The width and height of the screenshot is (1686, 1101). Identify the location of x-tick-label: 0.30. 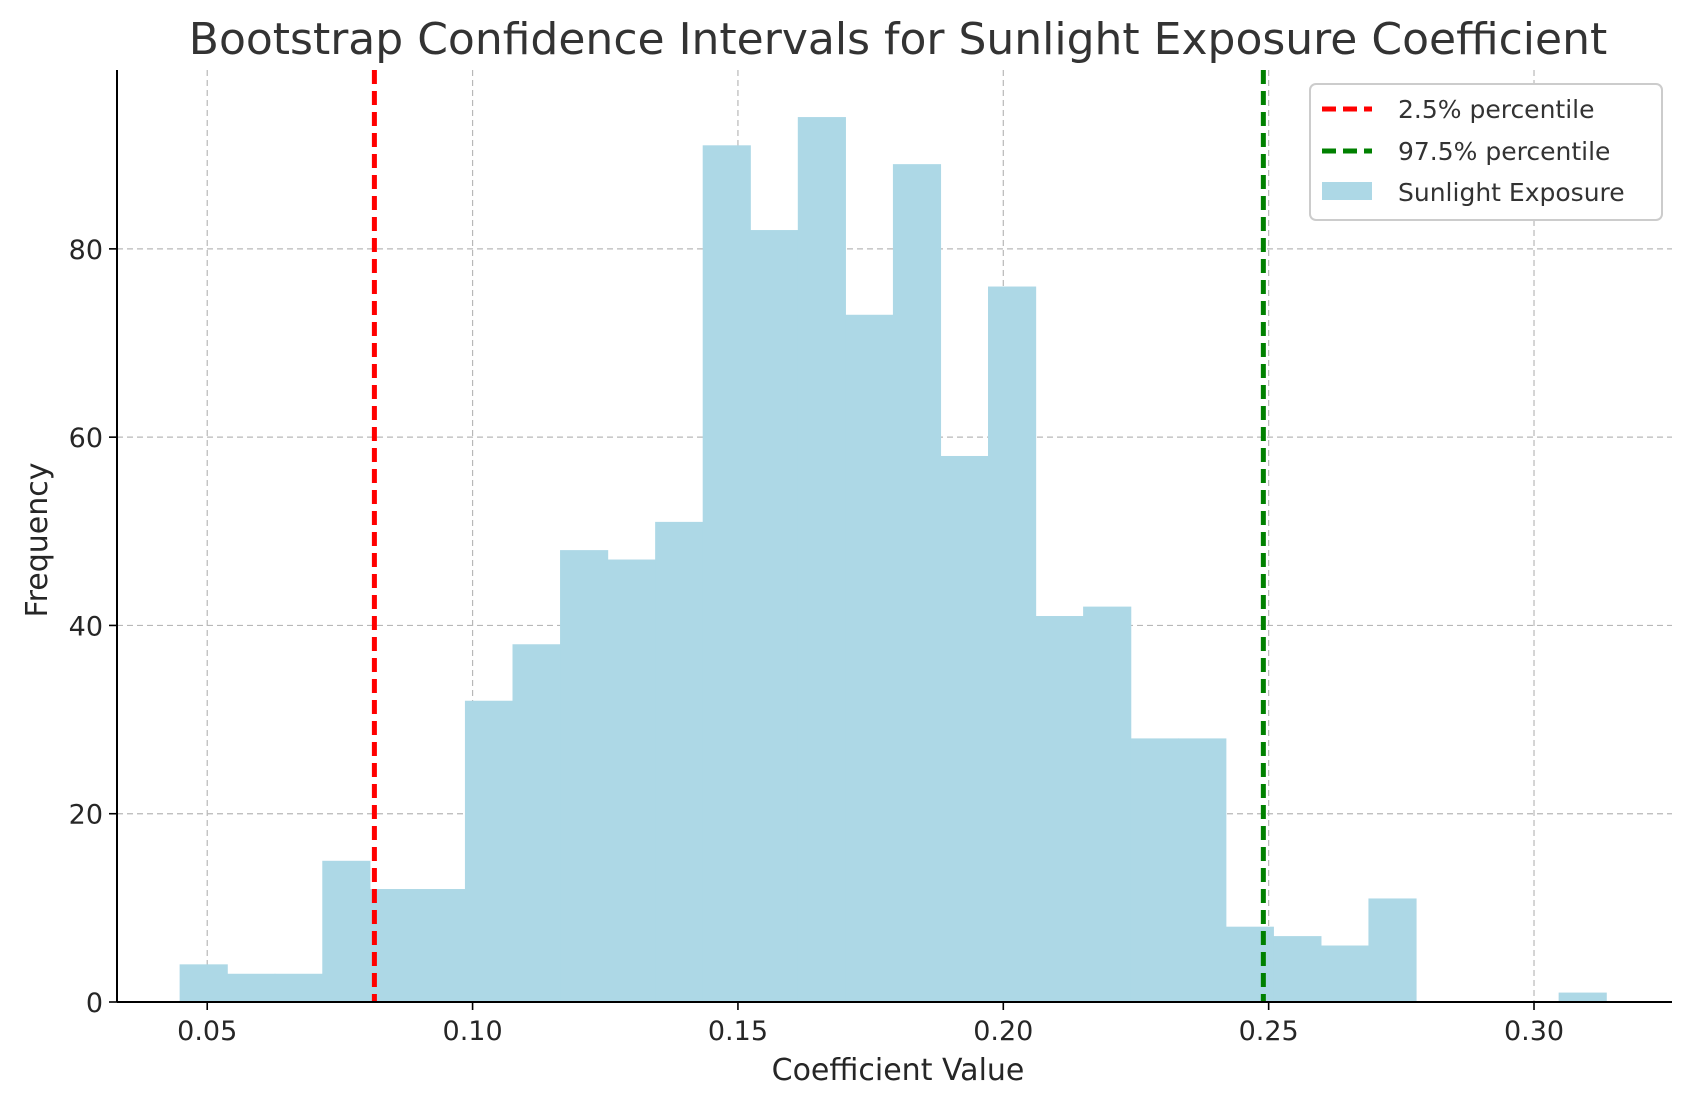
(1534, 1031).